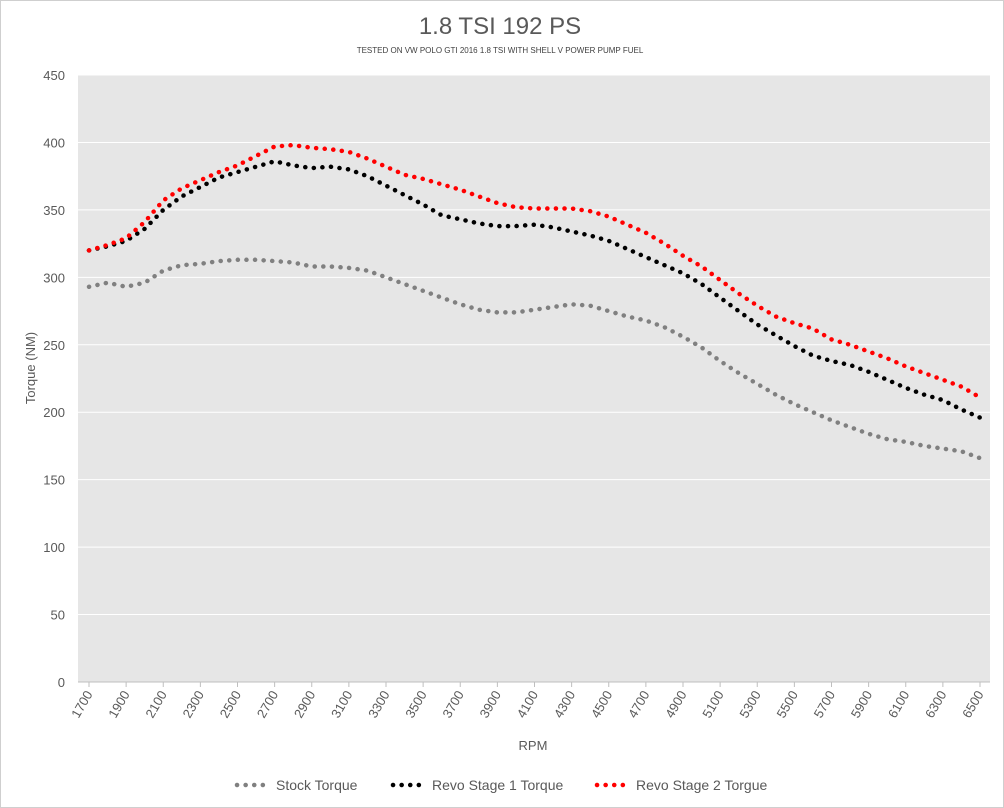 This screenshot has width=1004, height=808. Describe the element at coordinates (787, 704) in the screenshot. I see `x-tick-label: 5500` at that location.